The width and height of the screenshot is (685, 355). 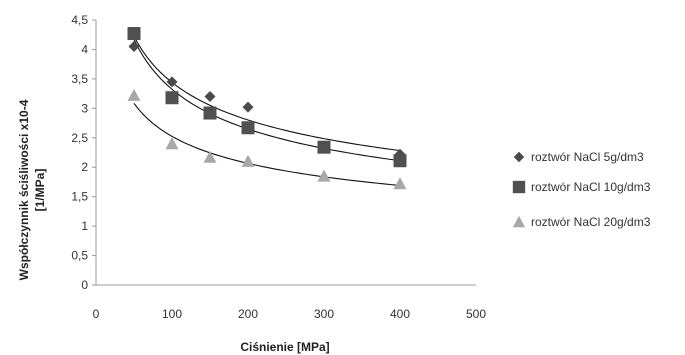 What do you see at coordinates (284, 347) in the screenshot?
I see `x-axis-title: Ciśnienie [MPa]` at bounding box center [284, 347].